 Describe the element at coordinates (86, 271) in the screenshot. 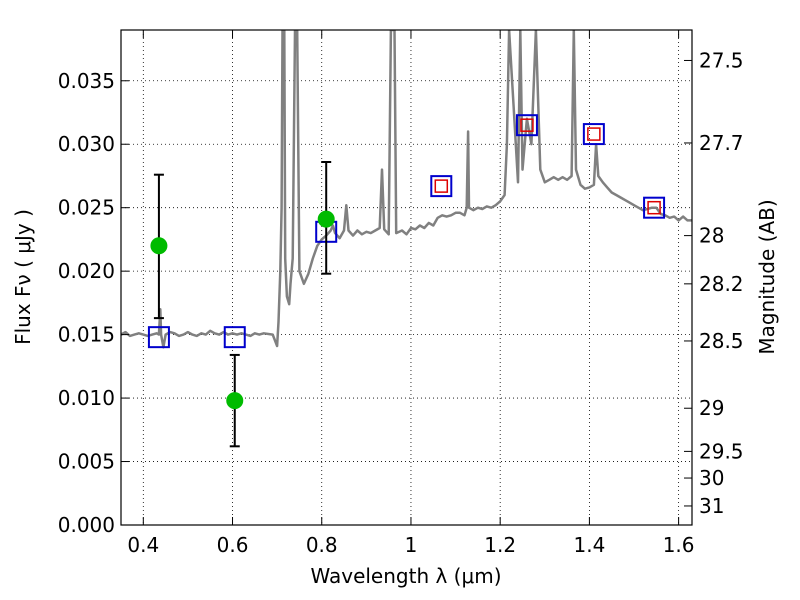

I see `y-tick-label: 0.020` at that location.